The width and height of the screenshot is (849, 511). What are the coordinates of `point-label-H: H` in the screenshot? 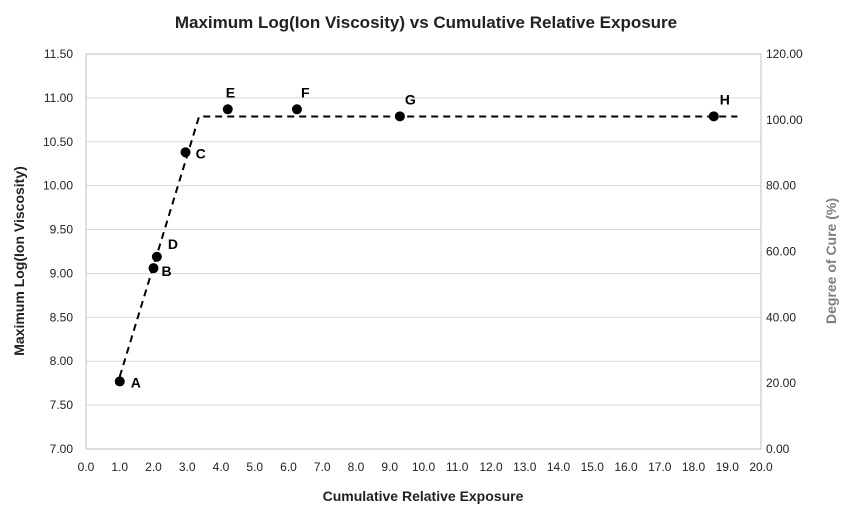 It's located at (725, 99).